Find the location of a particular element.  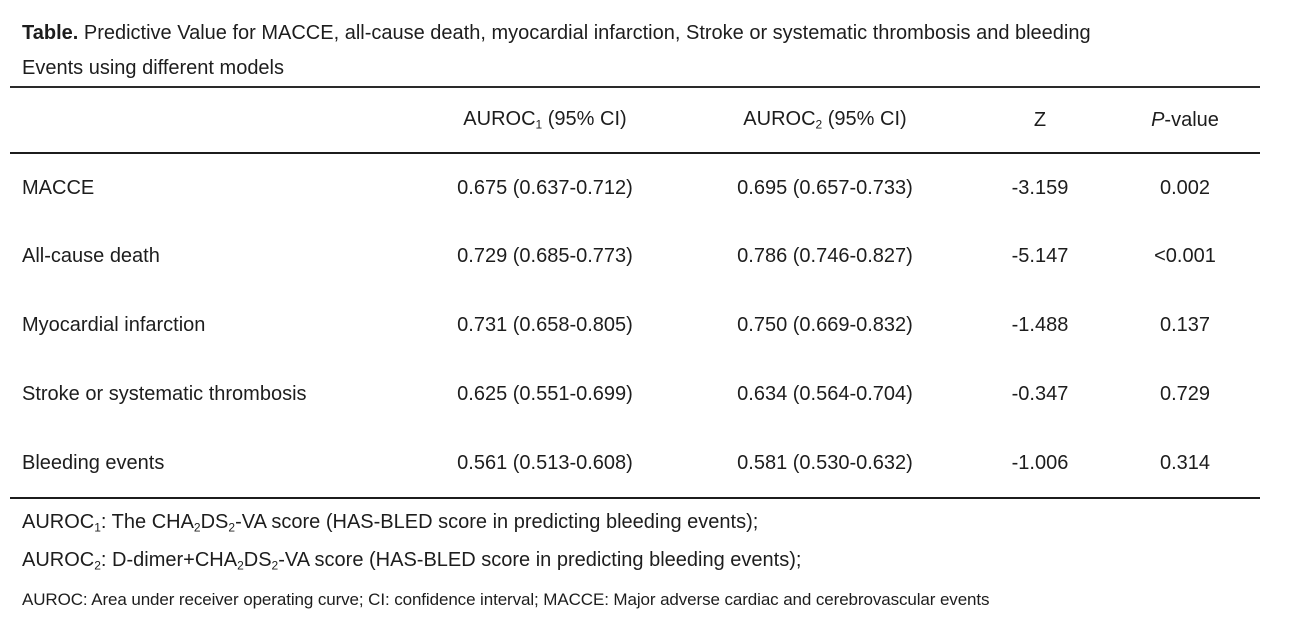

table-caption-label: Table. is located at coordinates (50, 33).